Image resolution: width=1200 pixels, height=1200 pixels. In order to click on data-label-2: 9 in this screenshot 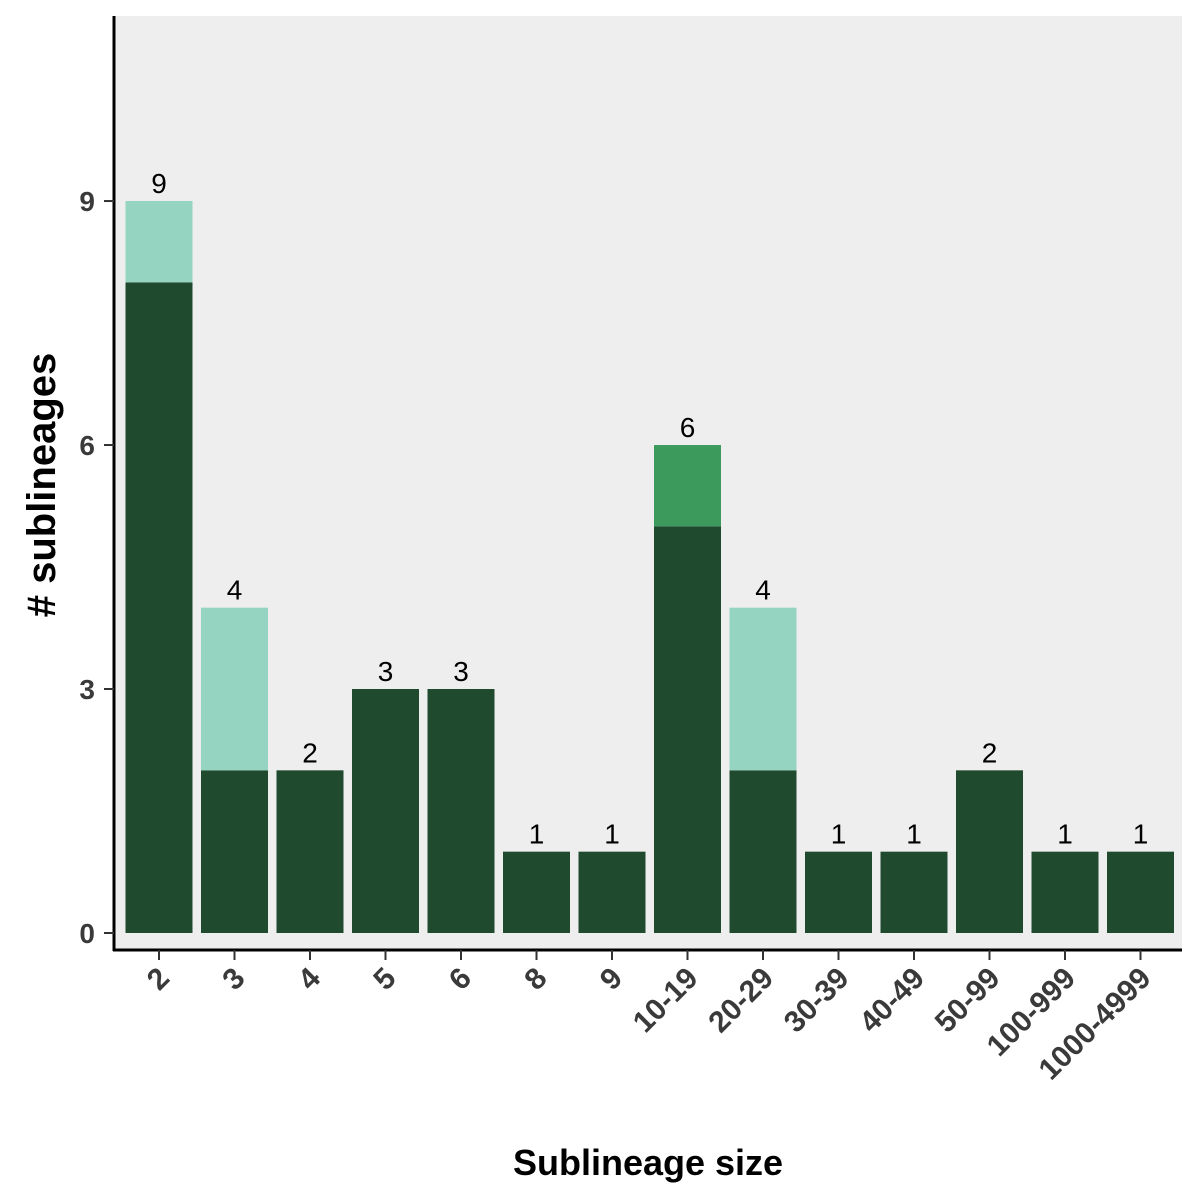, I will do `click(159, 183)`.